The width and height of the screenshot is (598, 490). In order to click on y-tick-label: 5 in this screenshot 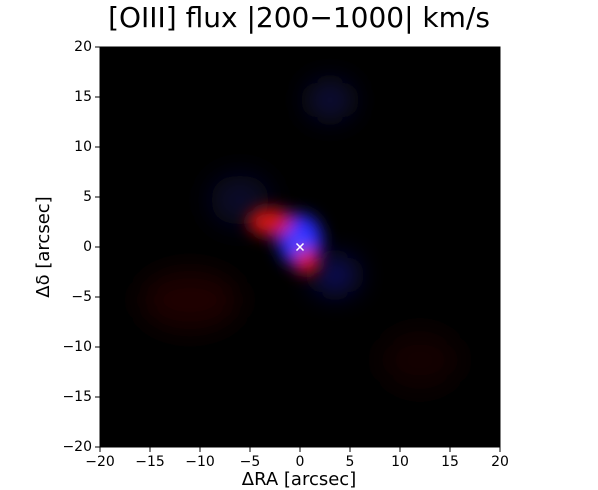, I will do `click(87, 197)`.